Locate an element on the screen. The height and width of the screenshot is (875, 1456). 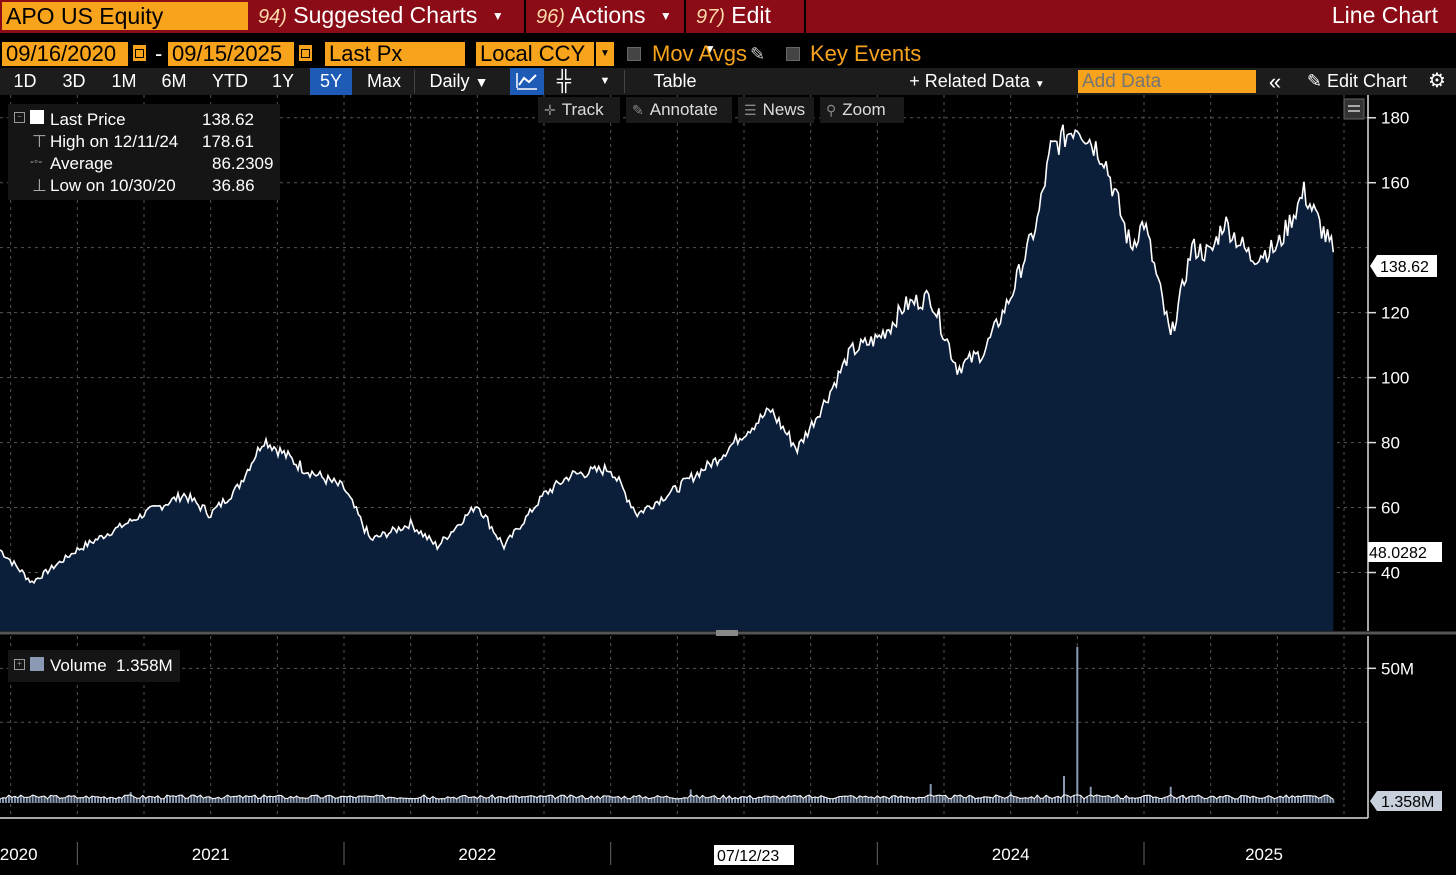
high-label: High on 12/11/24 is located at coordinates (114, 141).